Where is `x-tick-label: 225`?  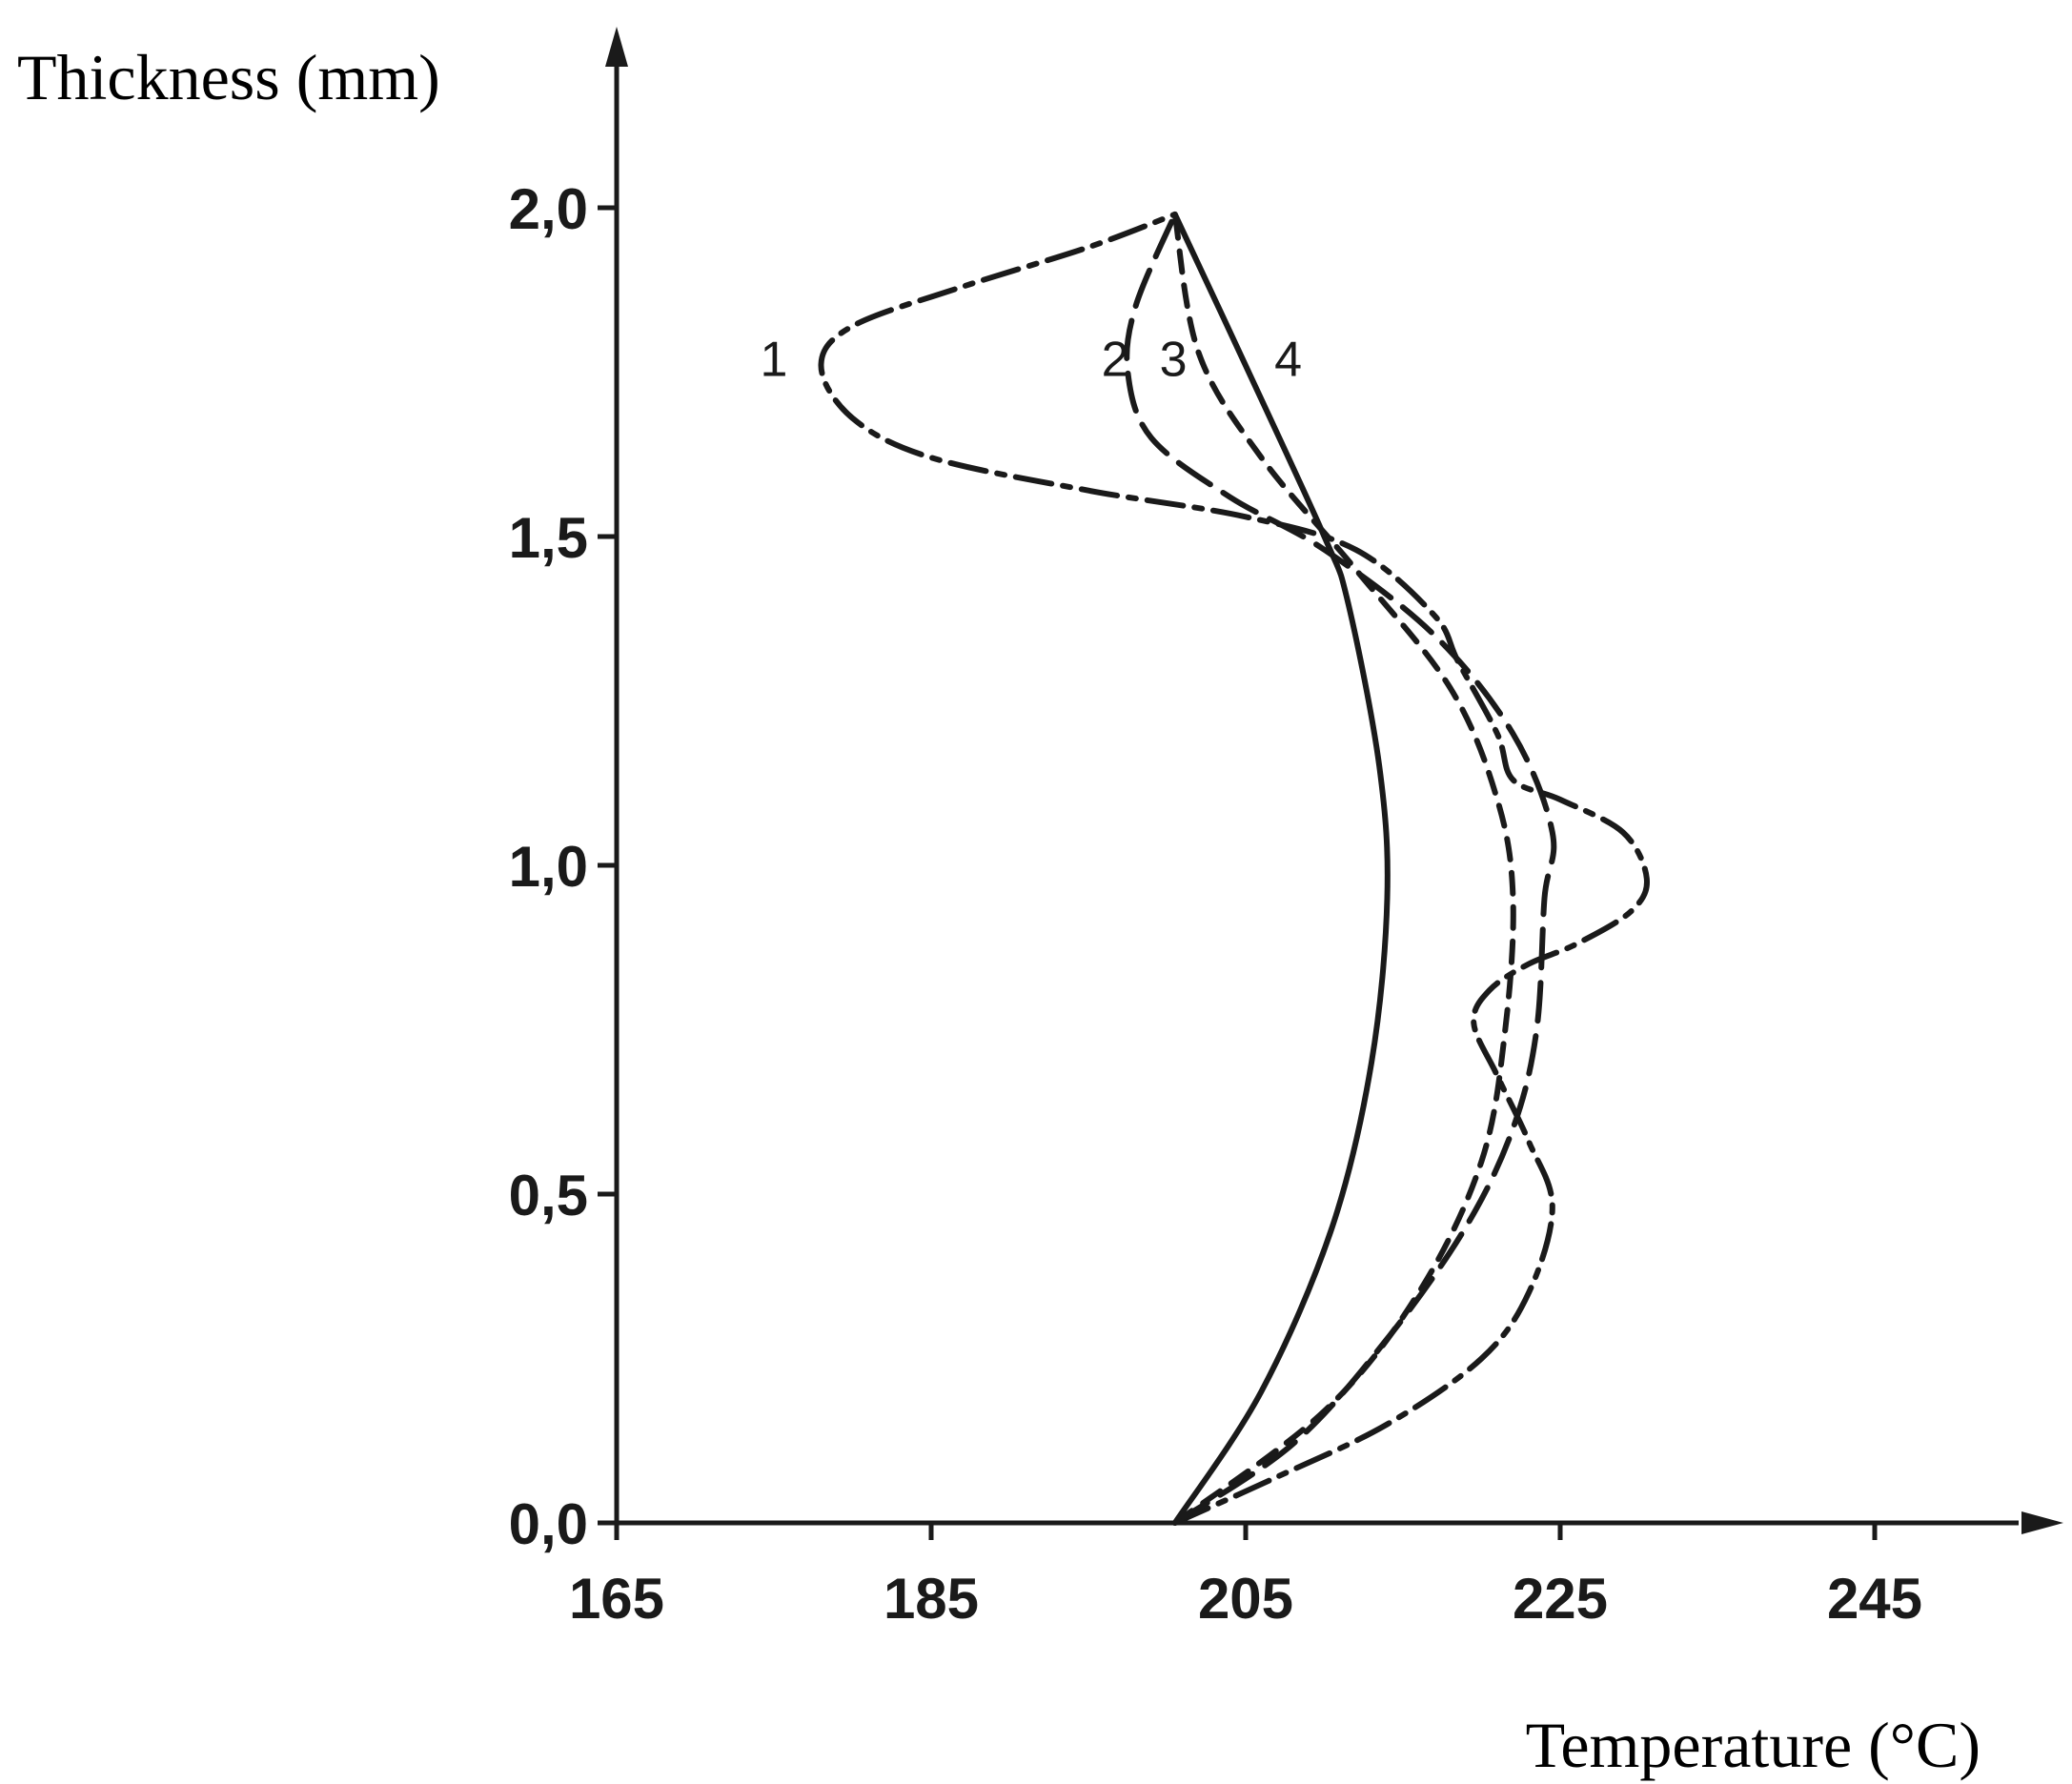
x-tick-label: 225 is located at coordinates (1560, 1599).